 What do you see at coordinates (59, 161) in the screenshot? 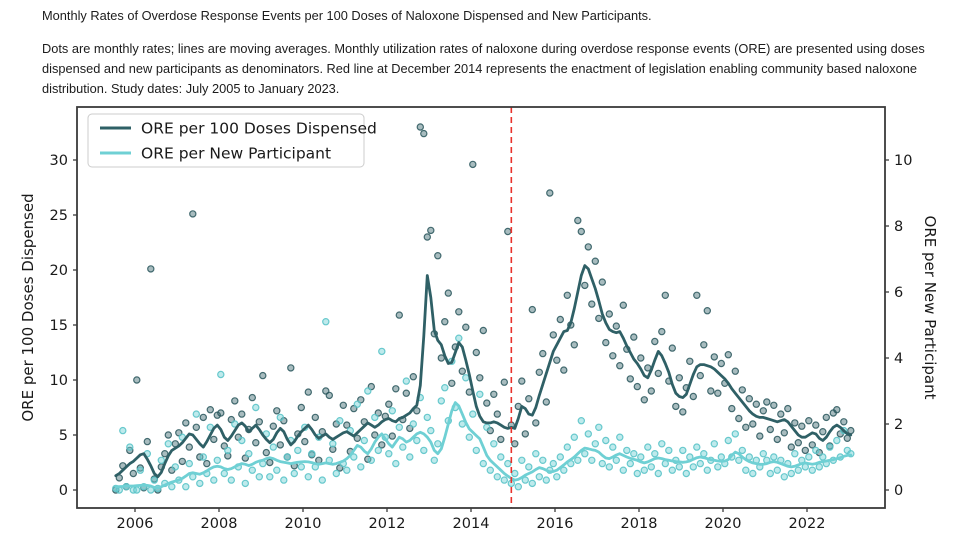
I see `y-left-tick-label: 30` at bounding box center [59, 161].